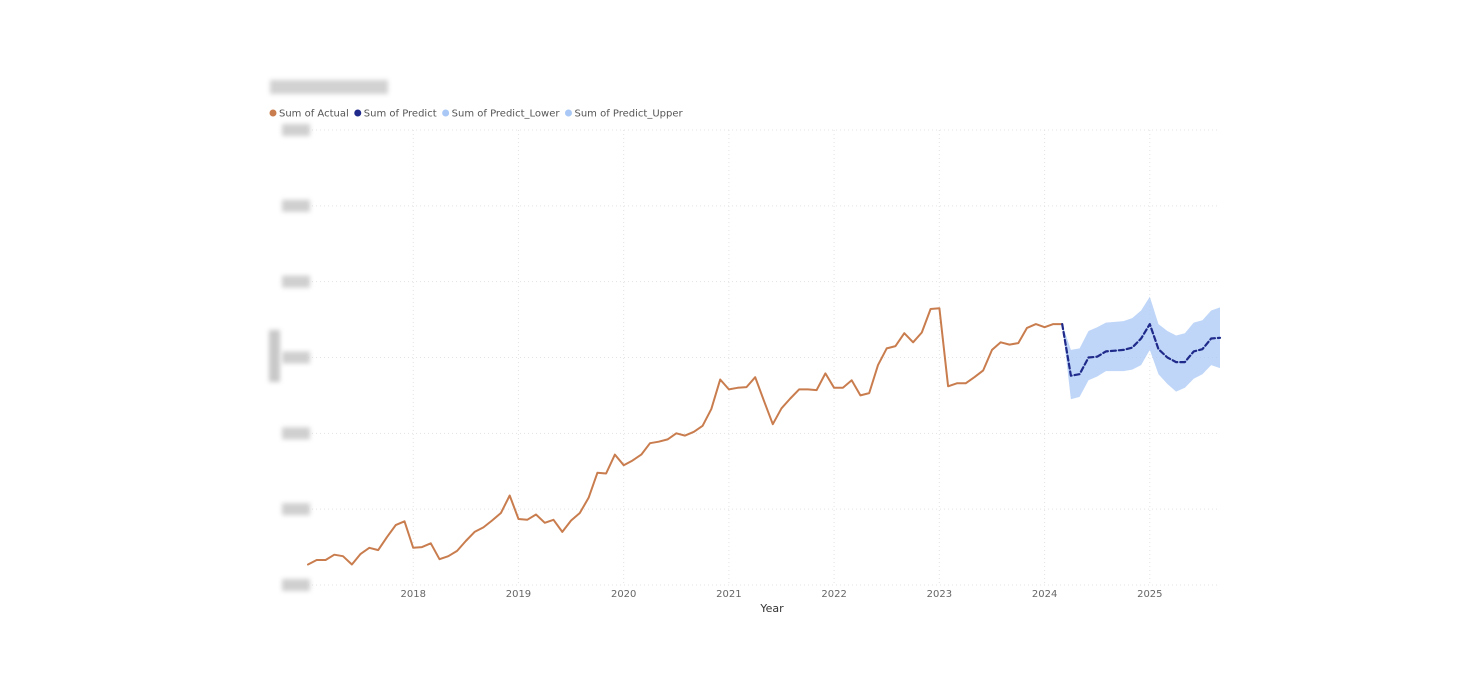  What do you see at coordinates (782, 594) in the screenshot?
I see `x-axis-ticks: 2018 2019 2020 2021 2022 2023 2024 2025` at bounding box center [782, 594].